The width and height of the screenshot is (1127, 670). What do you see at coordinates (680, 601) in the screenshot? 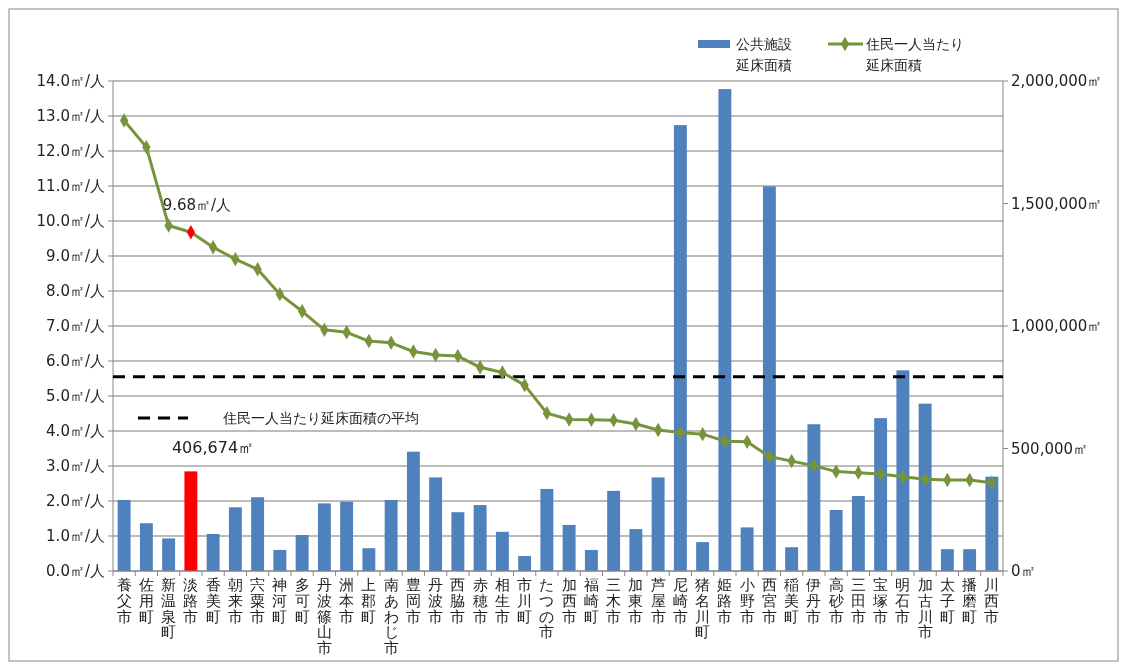
I see `x-tick-label: 尼崎市` at bounding box center [680, 601].